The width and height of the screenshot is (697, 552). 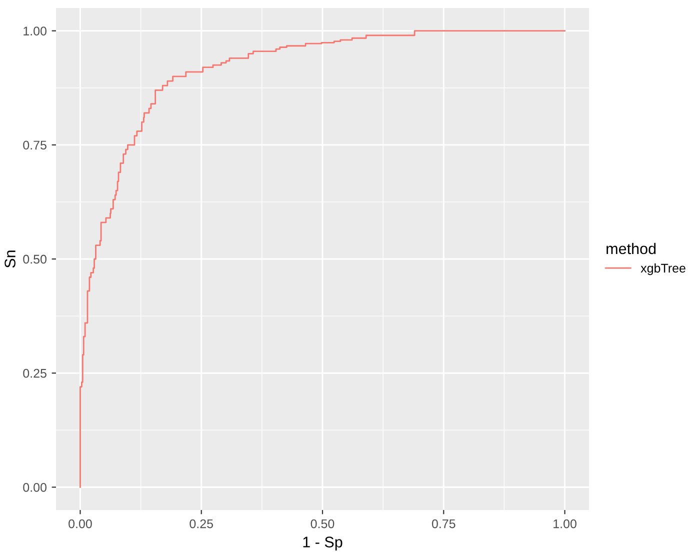 I want to click on y-tick-label: 0.25, so click(x=34, y=373).